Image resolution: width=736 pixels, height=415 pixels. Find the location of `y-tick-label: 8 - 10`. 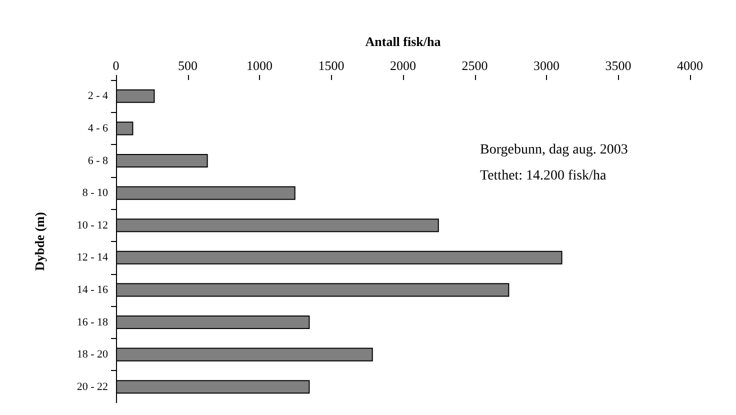

y-tick-label: 8 - 10 is located at coordinates (95, 193).